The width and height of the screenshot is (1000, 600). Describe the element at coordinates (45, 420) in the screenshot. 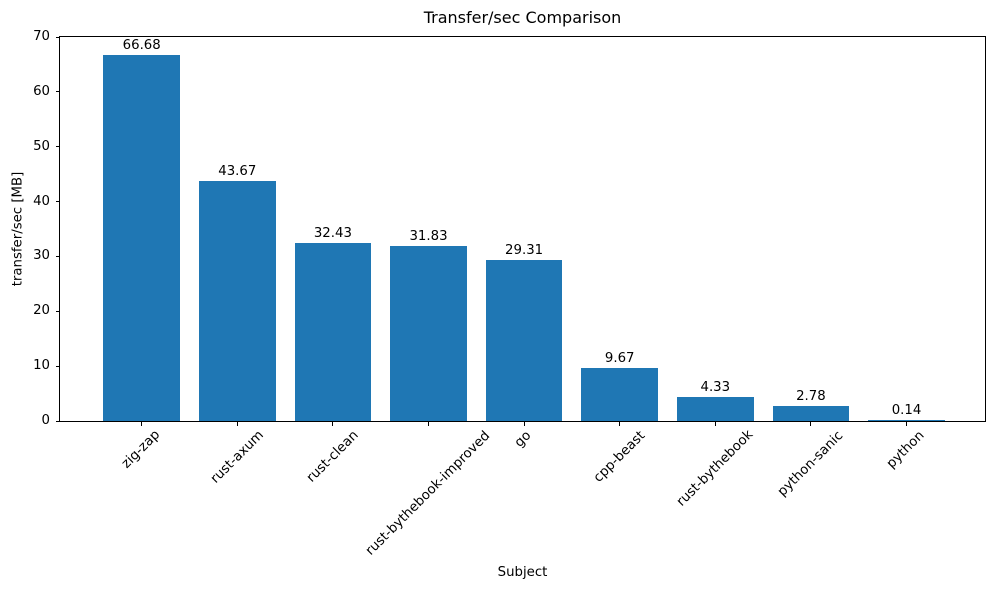

I see `y-tick-label: 0` at that location.